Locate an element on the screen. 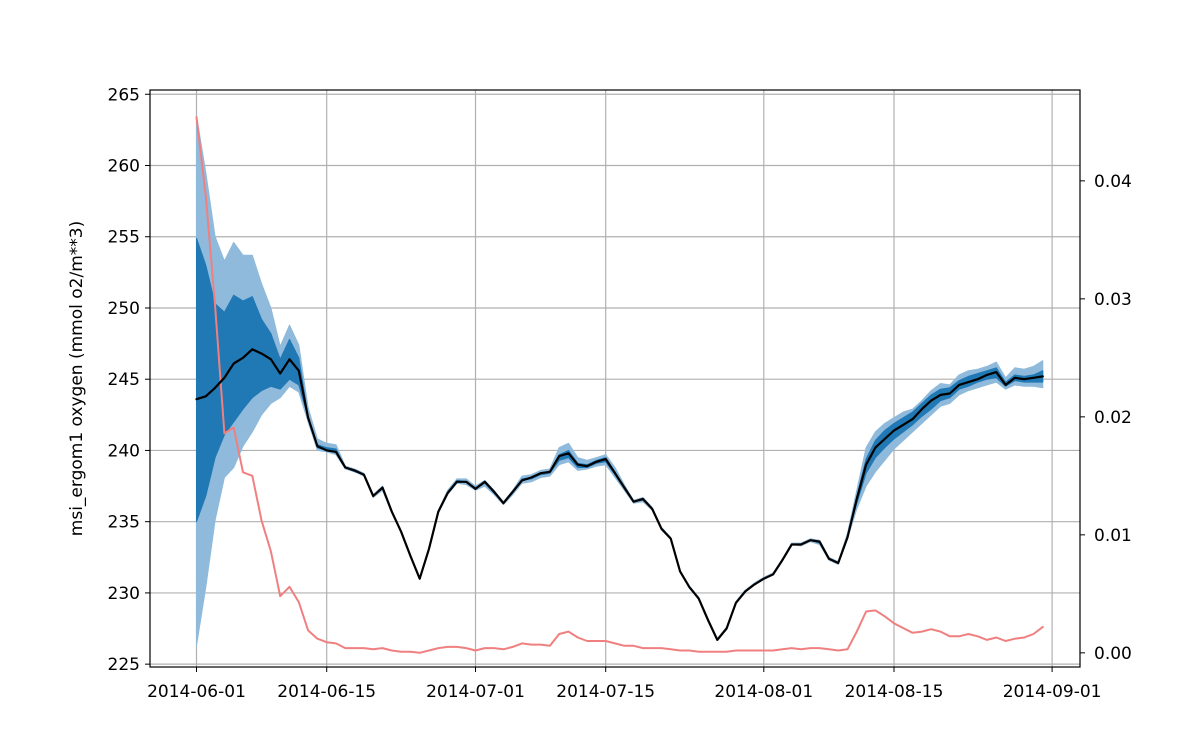 This screenshot has height=750, width=1200. y-tick-label: 265 is located at coordinates (124, 95).